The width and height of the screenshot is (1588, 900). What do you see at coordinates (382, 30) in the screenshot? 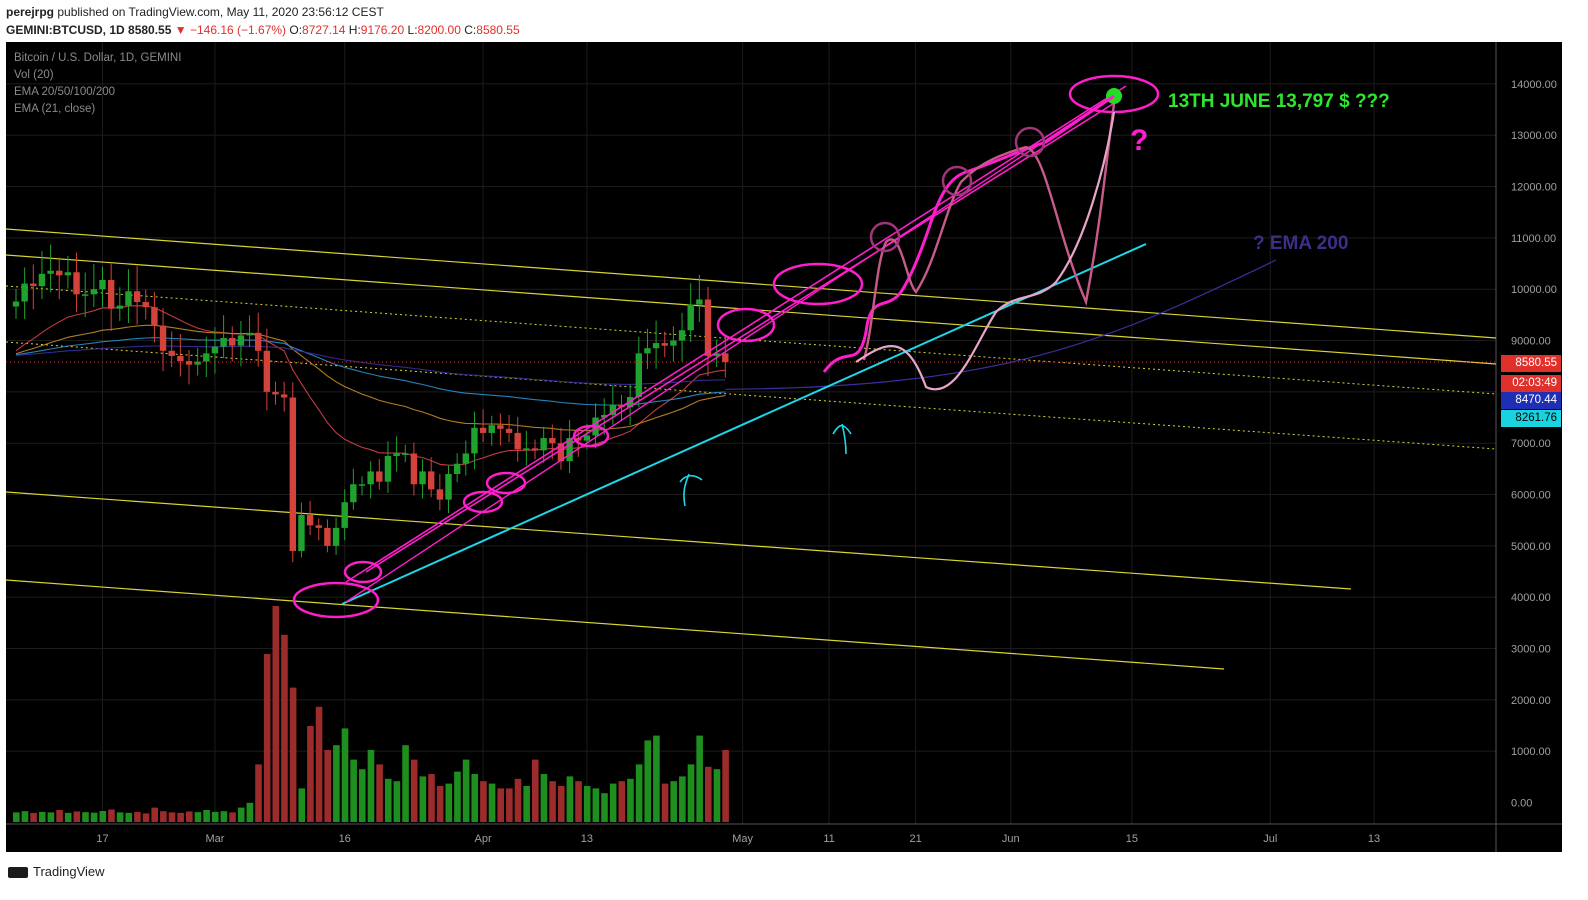
I see `high-value: 9176.20` at bounding box center [382, 30].